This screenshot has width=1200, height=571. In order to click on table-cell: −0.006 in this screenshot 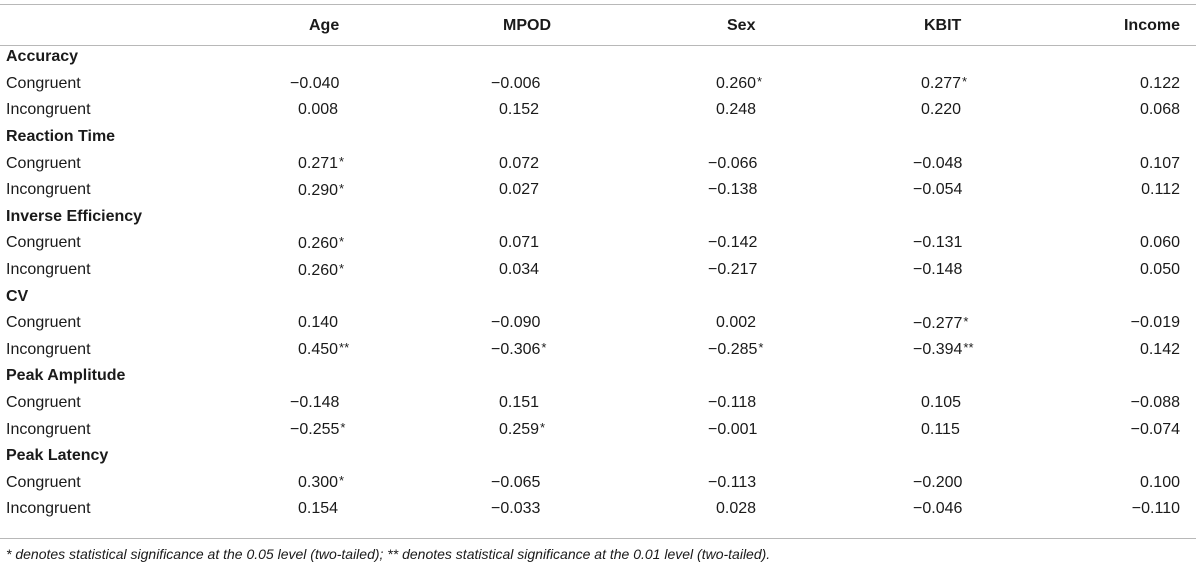, I will do `click(516, 83)`.